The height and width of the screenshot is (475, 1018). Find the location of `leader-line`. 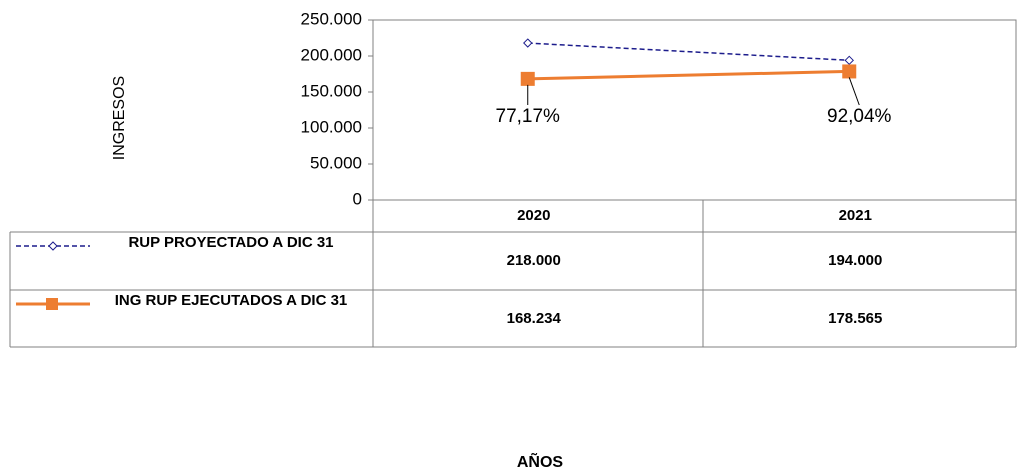

leader-line is located at coordinates (854, 91).